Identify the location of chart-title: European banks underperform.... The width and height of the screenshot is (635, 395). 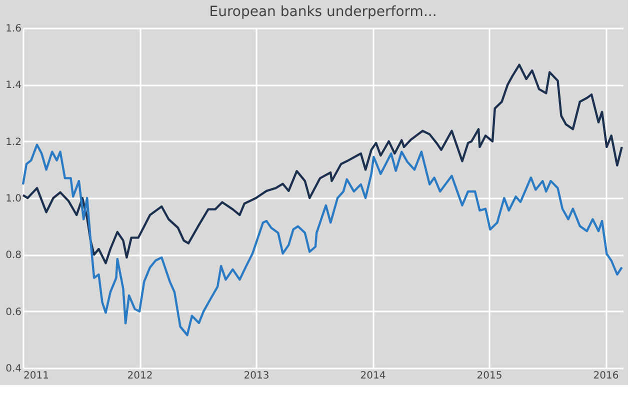
(323, 12).